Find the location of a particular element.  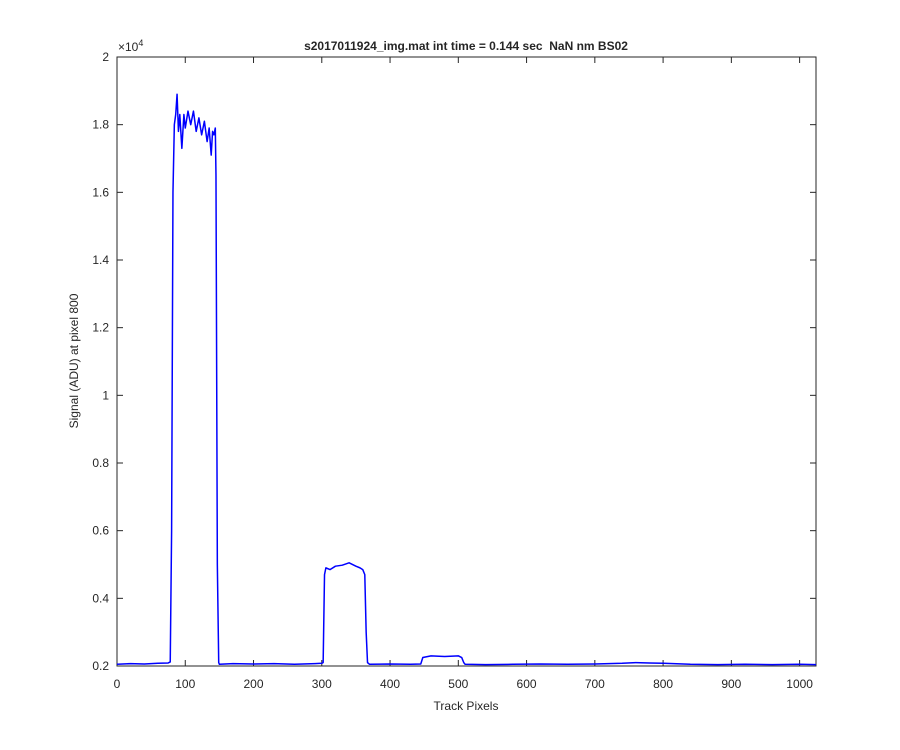

x-tick-label: 100 is located at coordinates (185, 684).